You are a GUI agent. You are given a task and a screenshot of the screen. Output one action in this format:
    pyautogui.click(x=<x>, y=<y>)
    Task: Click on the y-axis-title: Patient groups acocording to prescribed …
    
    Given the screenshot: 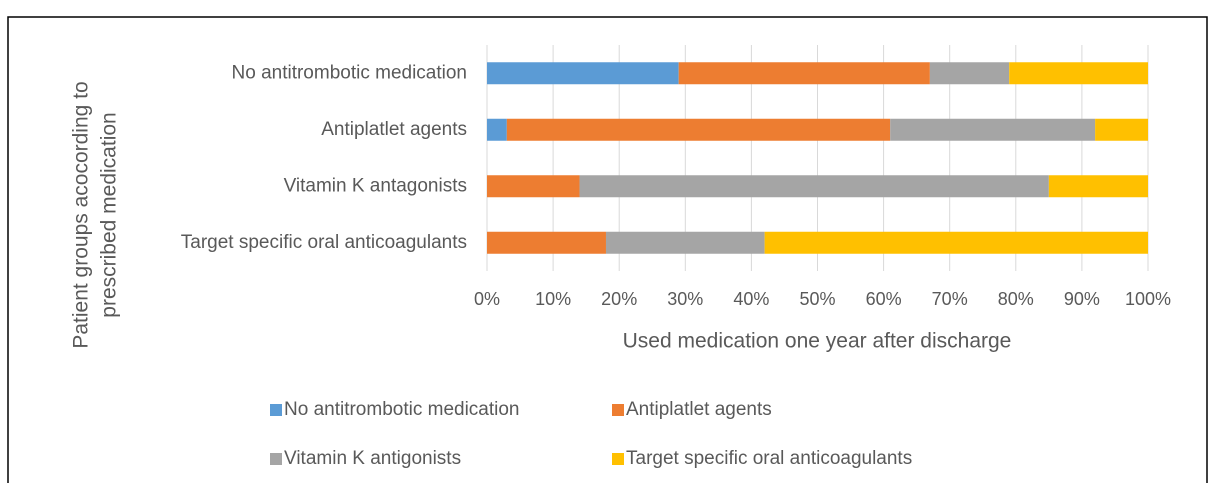 What is the action you would take?
    pyautogui.click(x=95, y=214)
    